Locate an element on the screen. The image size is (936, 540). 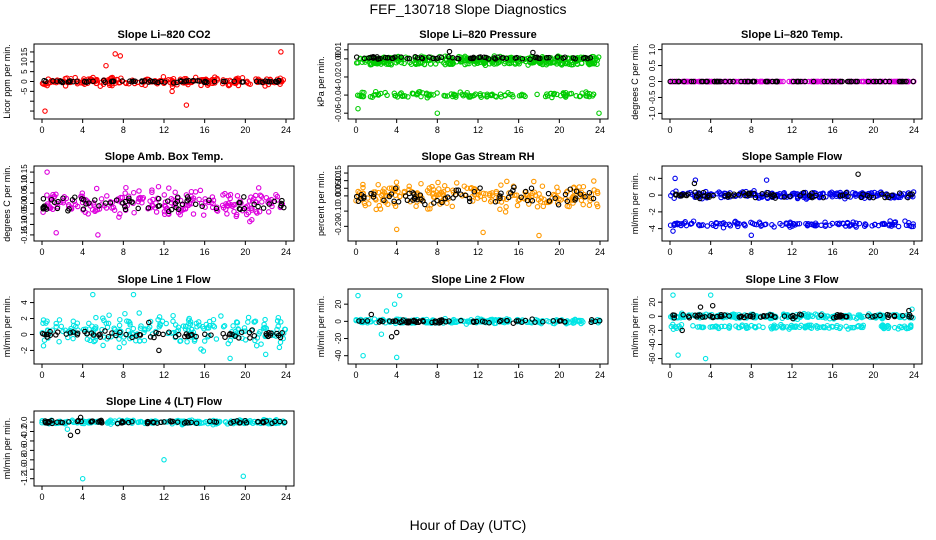
panel-title: Slope Line 2 Flow is located at coordinates (478, 280).